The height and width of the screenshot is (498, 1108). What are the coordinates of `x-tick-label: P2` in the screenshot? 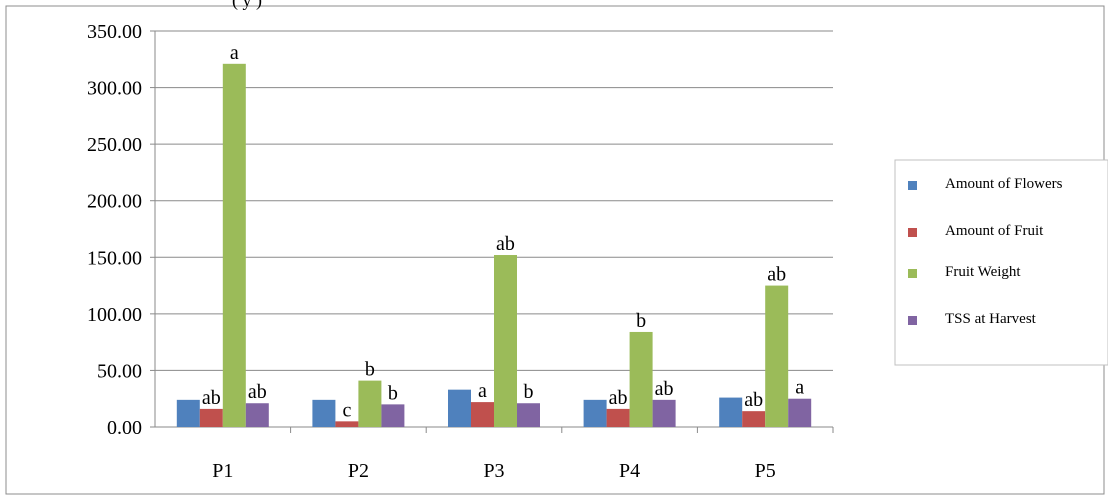 It's located at (358, 471).